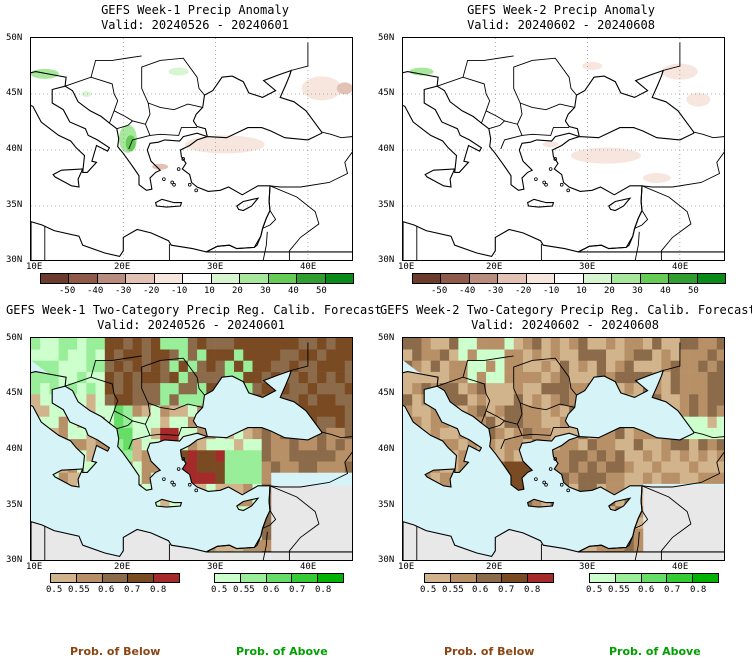 The width and height of the screenshot is (752, 662). What do you see at coordinates (386, 338) in the screenshot?
I see `lat-label: 50N` at bounding box center [386, 338].